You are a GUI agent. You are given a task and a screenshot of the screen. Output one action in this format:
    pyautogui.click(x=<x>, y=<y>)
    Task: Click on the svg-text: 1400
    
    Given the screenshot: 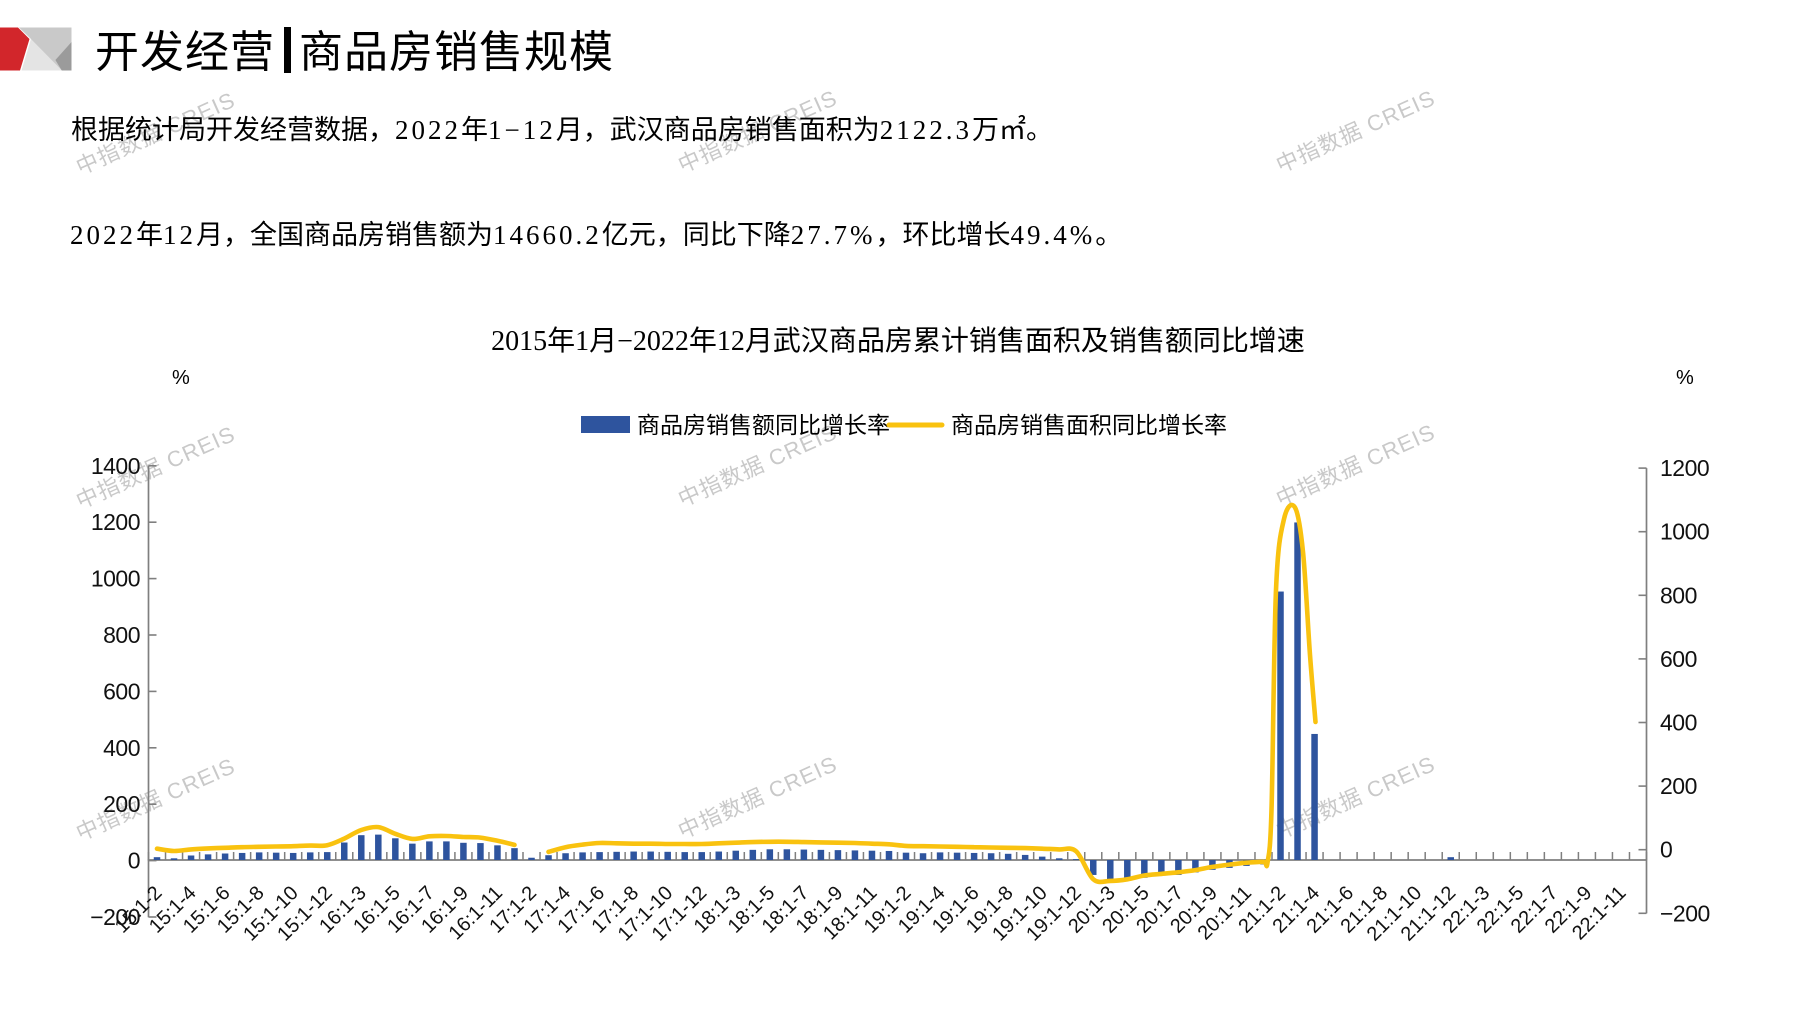 What is the action you would take?
    pyautogui.click(x=115, y=466)
    